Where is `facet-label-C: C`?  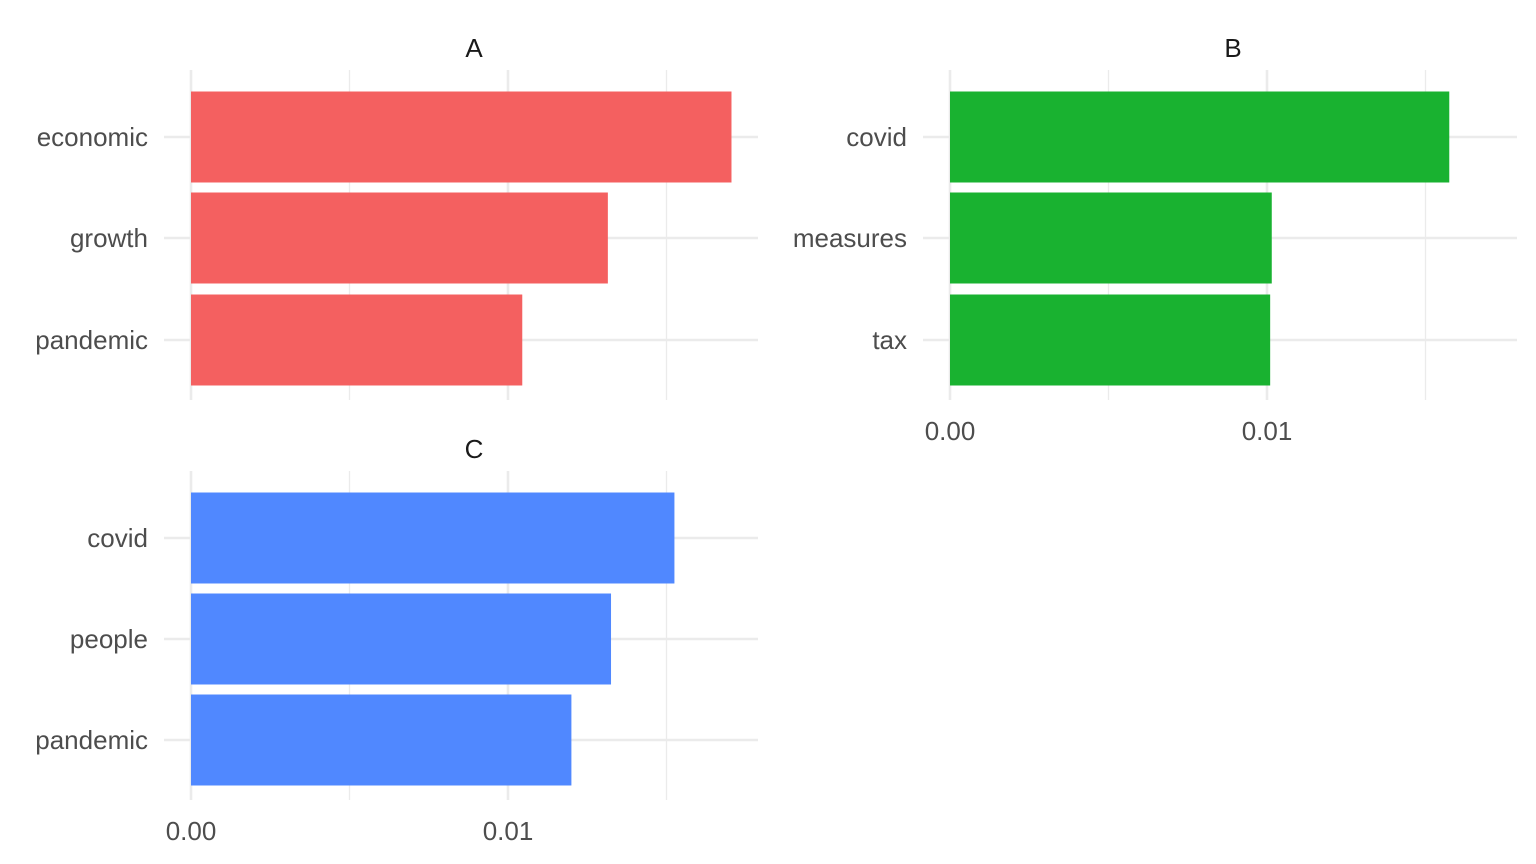
facet-label-C: C is located at coordinates (474, 449).